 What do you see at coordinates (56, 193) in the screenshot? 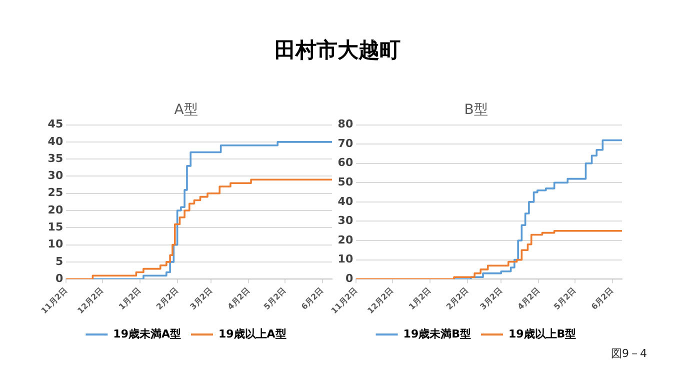
I see `y-tick-label: 25` at bounding box center [56, 193].